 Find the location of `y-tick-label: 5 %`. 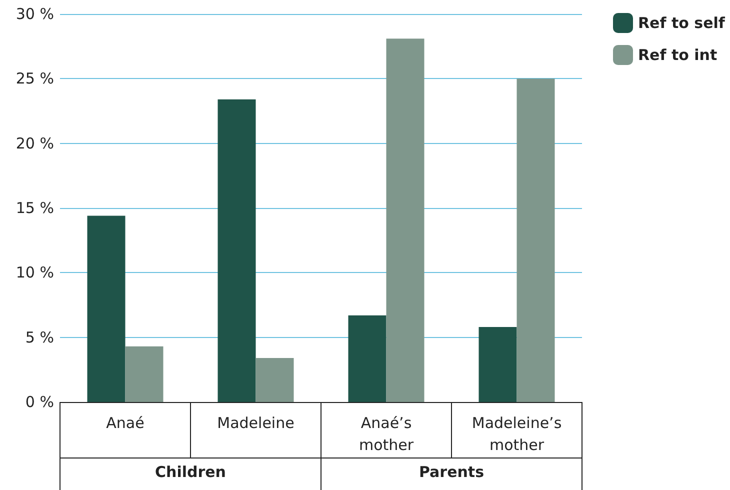

y-tick-label: 5 % is located at coordinates (39, 337).